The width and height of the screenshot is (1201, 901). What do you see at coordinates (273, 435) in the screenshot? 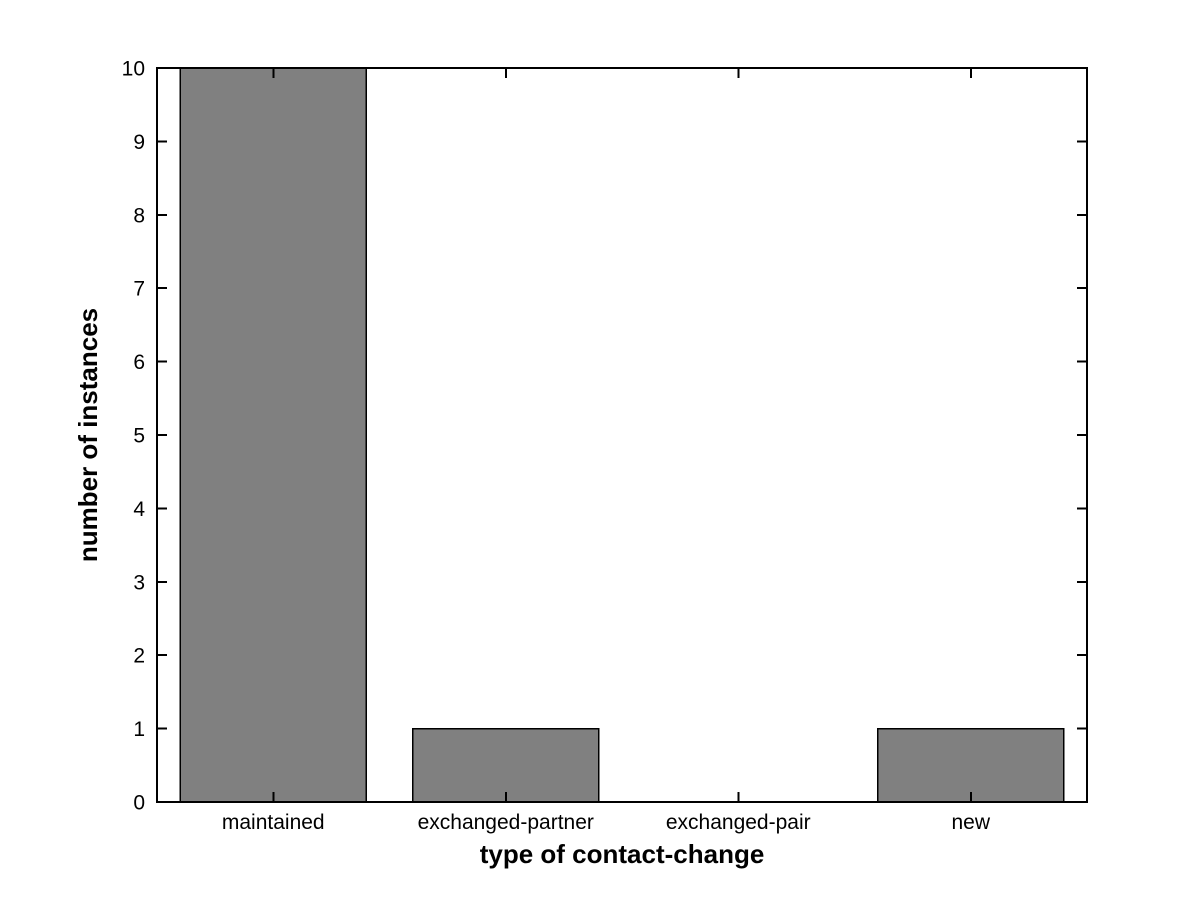
I see `bar-maintained` at bounding box center [273, 435].